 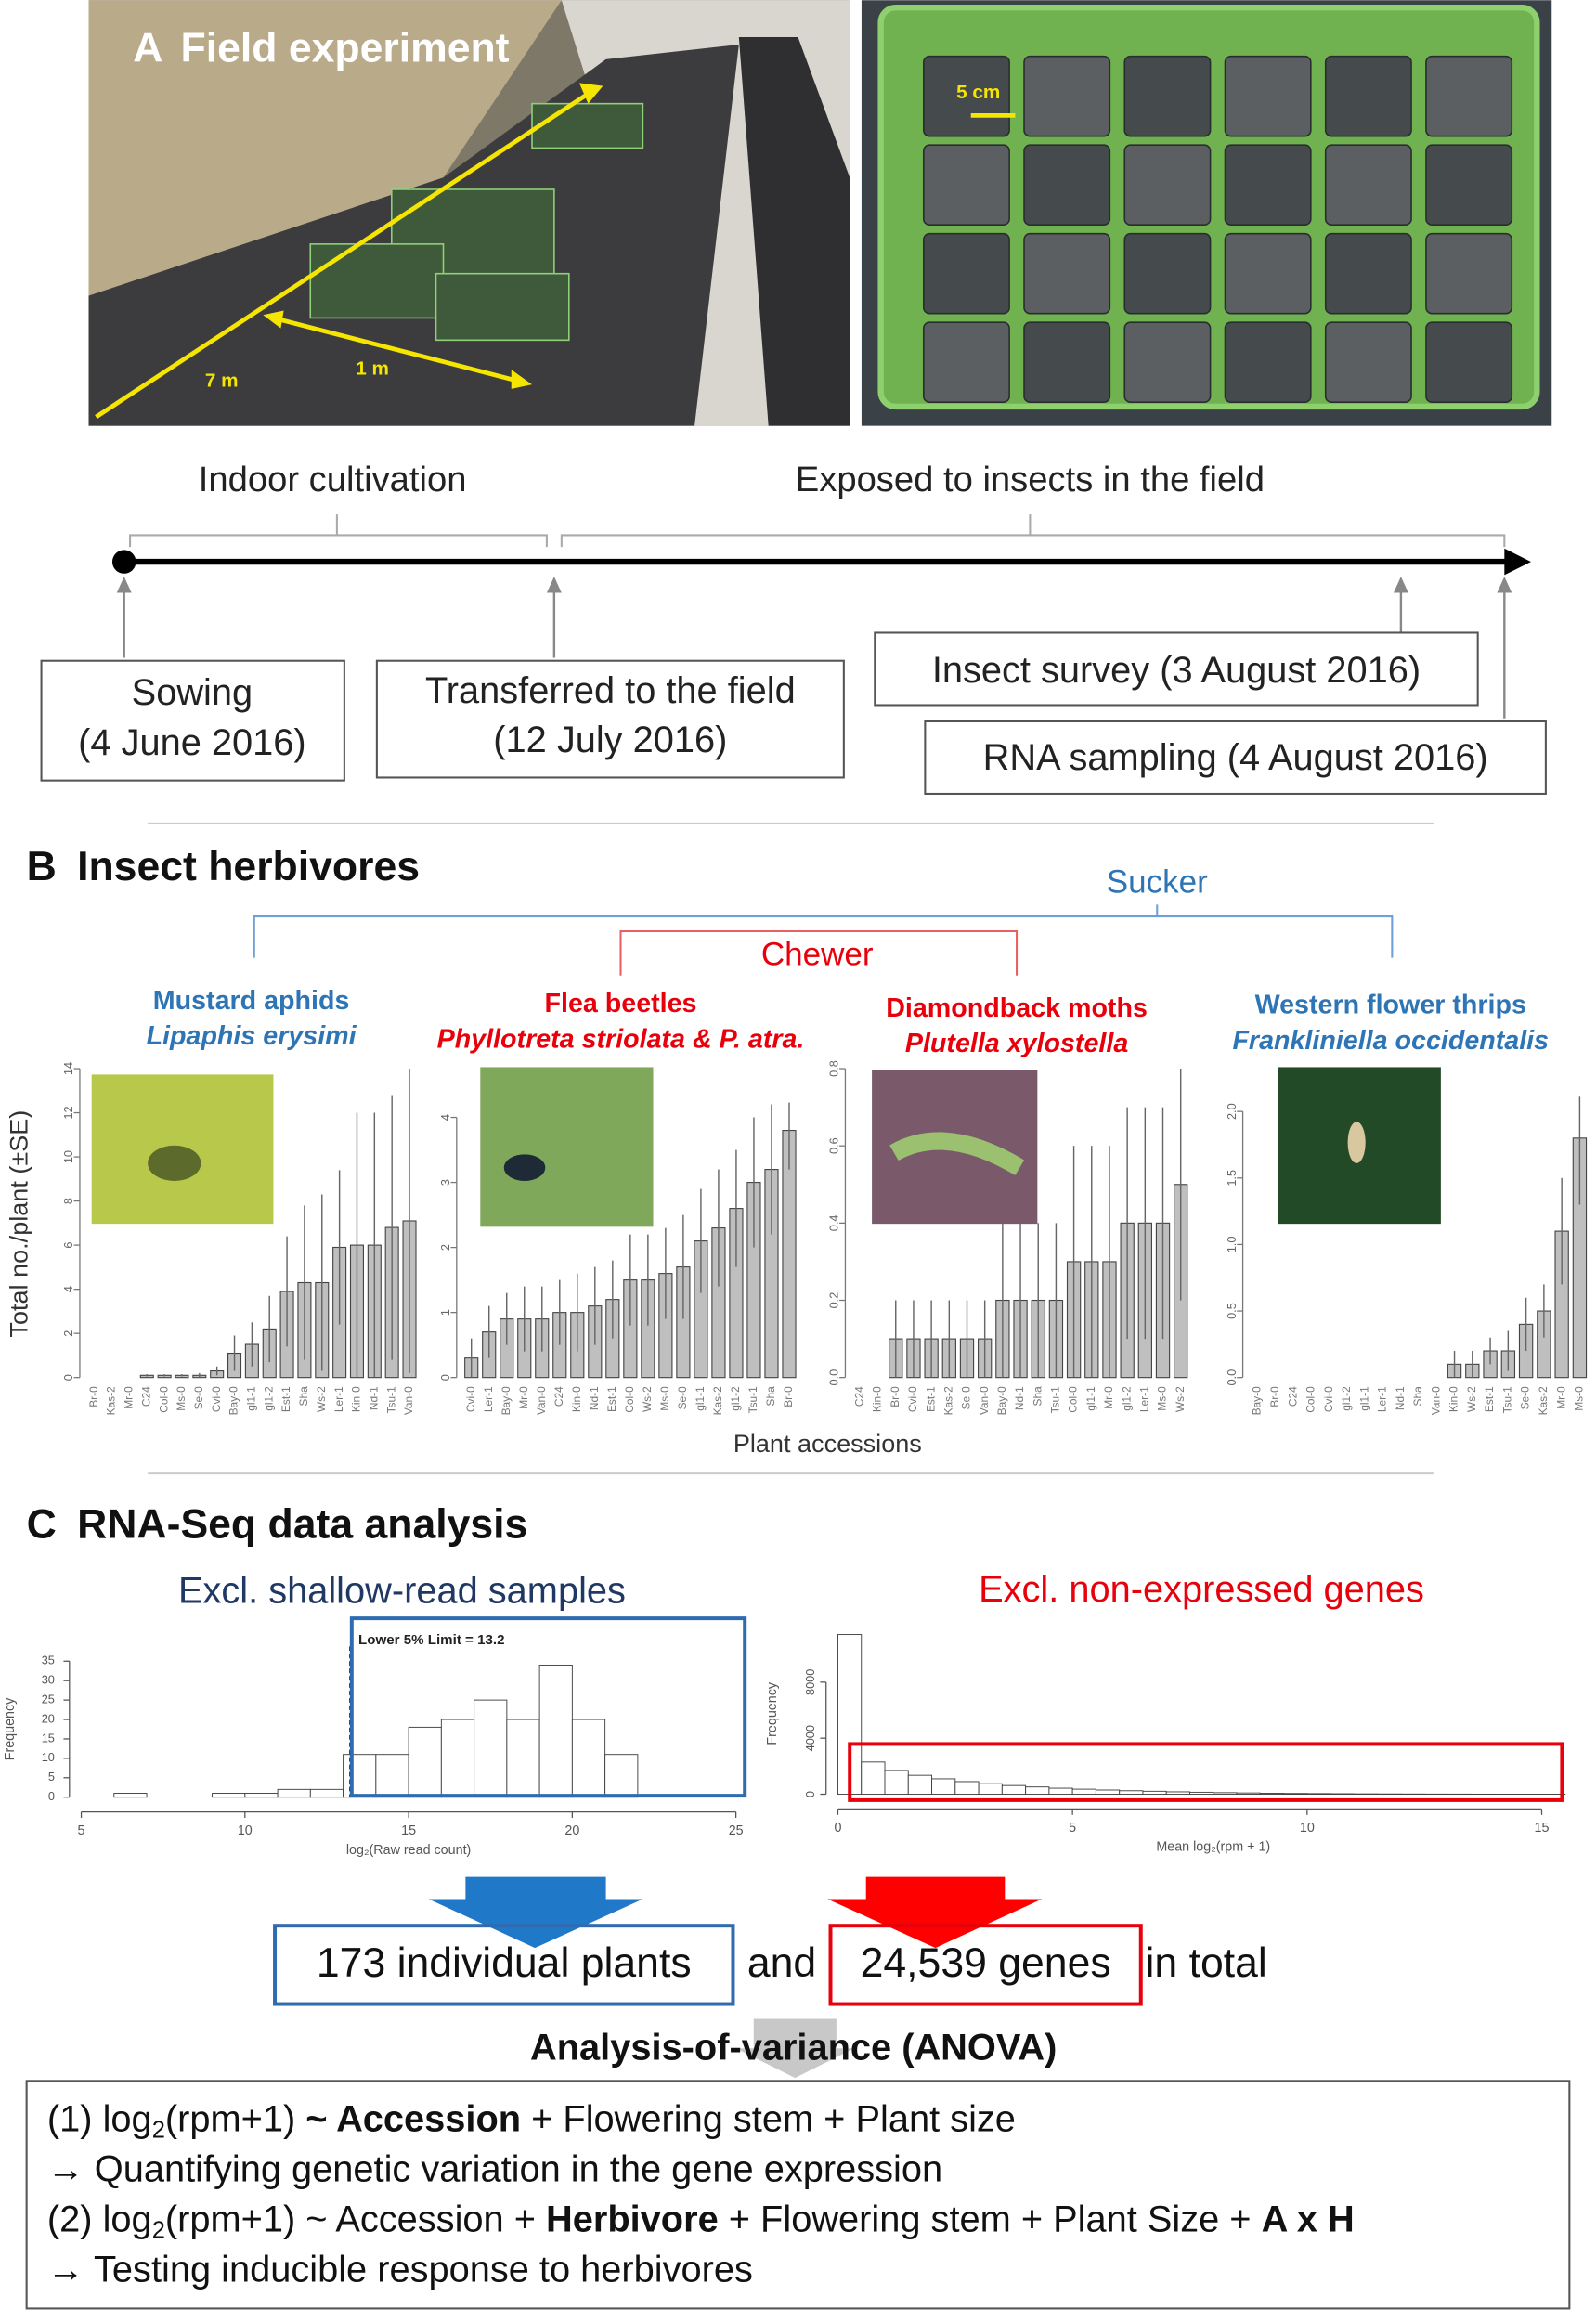 What do you see at coordinates (504, 1965) in the screenshot?
I see `result-box` at bounding box center [504, 1965].